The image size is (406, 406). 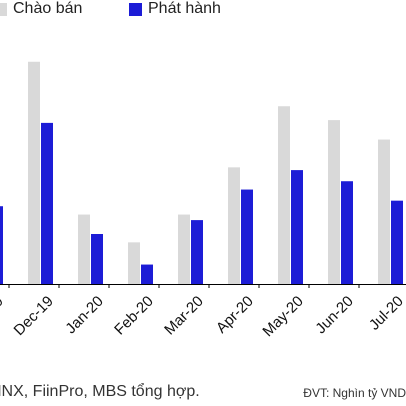 I want to click on legend-label-phat-hanh: Phát hành, so click(x=184, y=8).